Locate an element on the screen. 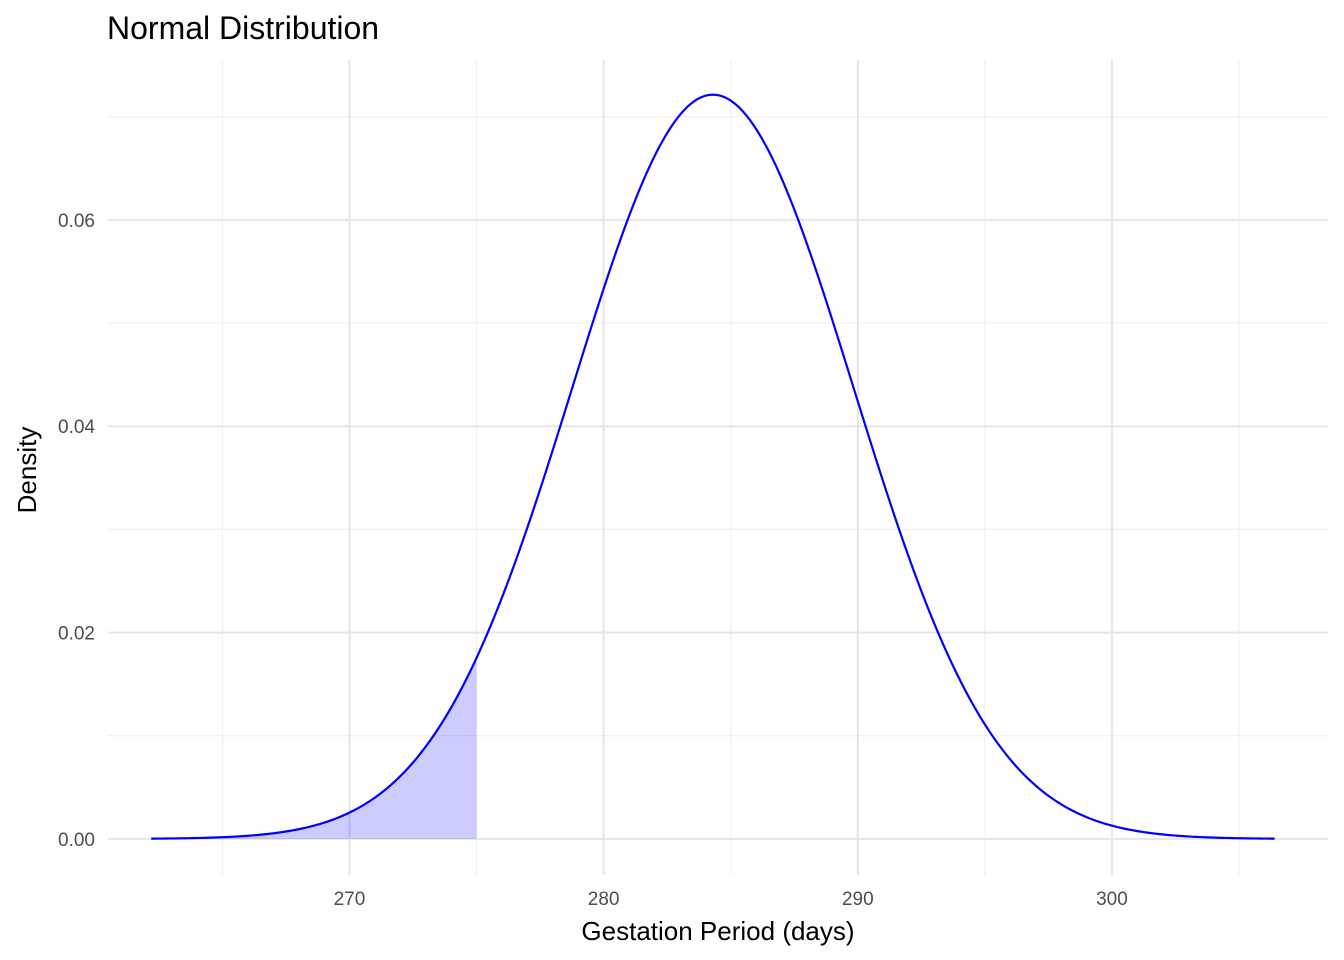  x-tick-label: 270 is located at coordinates (350, 899).